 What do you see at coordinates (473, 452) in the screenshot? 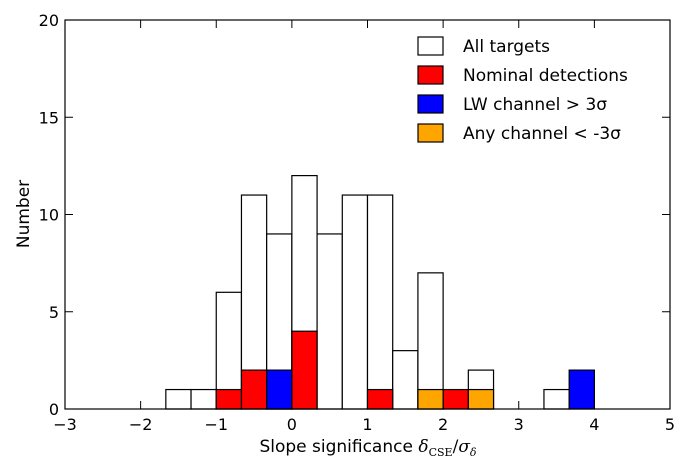
I see `x-axis-label-sub-delta: δ` at bounding box center [473, 452].